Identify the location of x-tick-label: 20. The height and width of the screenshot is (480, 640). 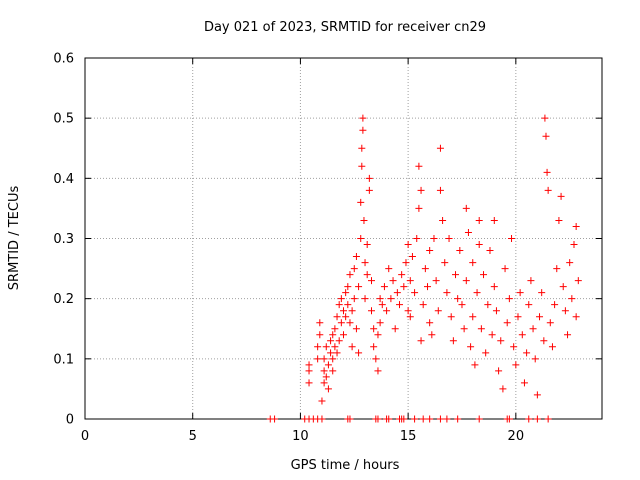
(516, 436).